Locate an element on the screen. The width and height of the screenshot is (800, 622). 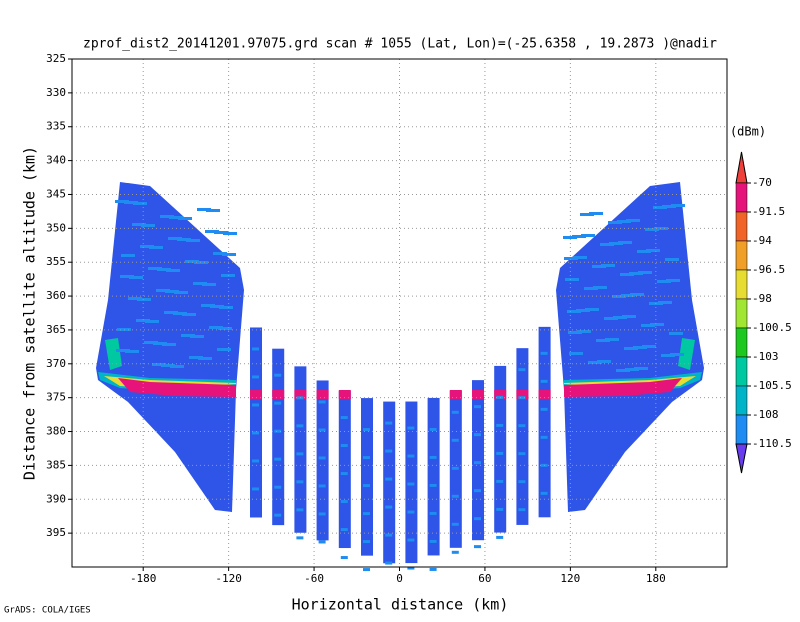
x-tick-label: -120 is located at coordinates (228, 578).